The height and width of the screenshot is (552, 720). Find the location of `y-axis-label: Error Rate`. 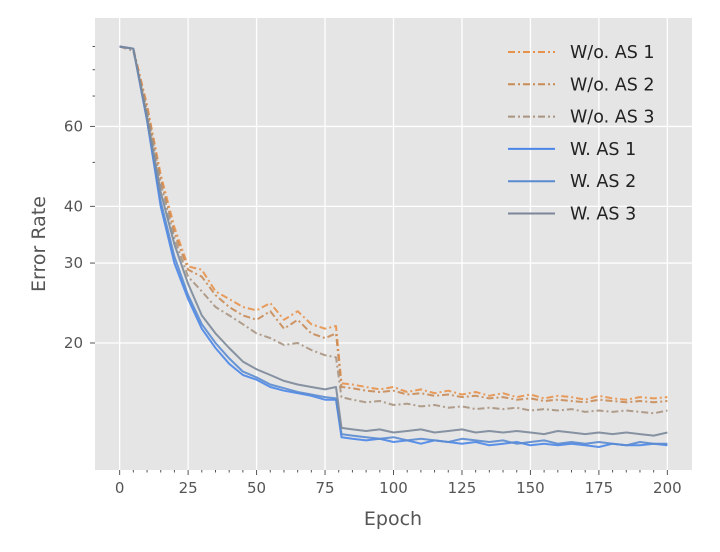

y-axis-label: Error Rate is located at coordinates (39, 244).